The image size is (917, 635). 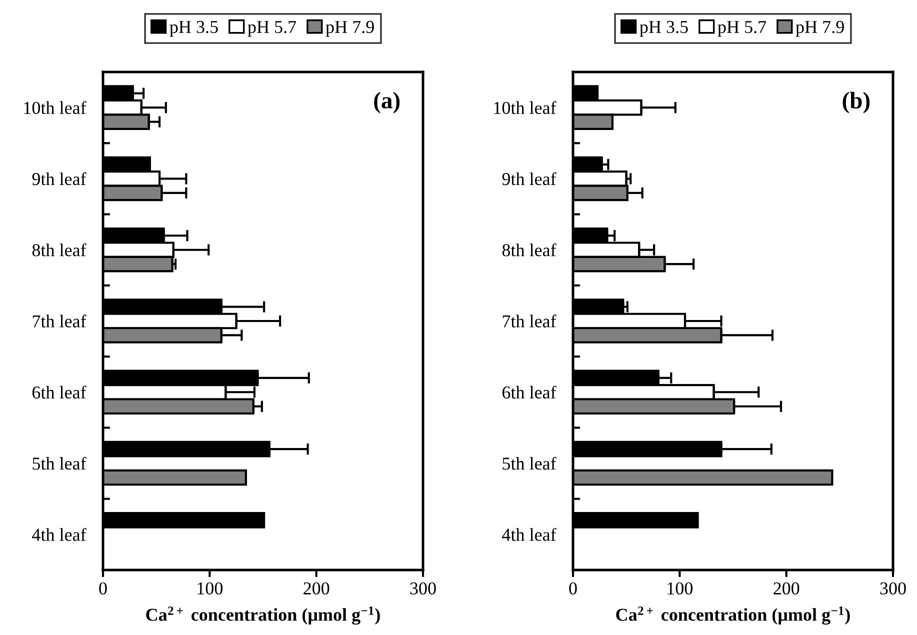 What do you see at coordinates (856, 103) in the screenshot?
I see `annotation: (b)` at bounding box center [856, 103].